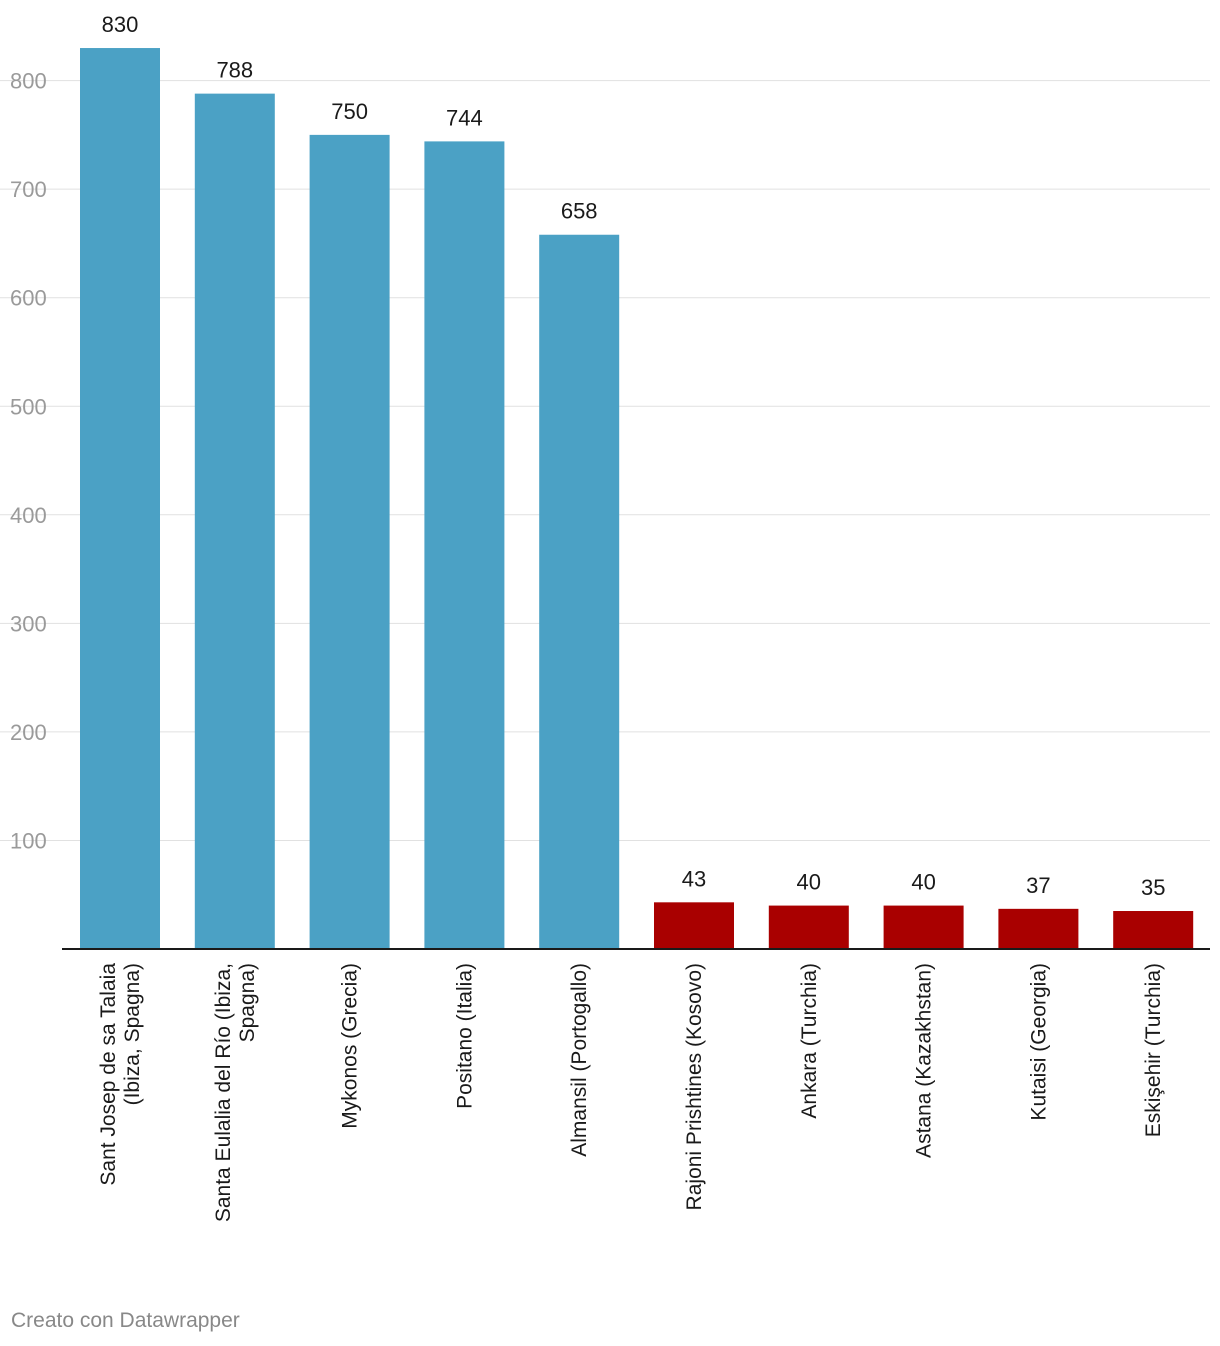 This screenshot has height=1346, width=1220. I want to click on category-label: Santa Eulalia del Río (Ibiza,Spagna), so click(235, 1092).